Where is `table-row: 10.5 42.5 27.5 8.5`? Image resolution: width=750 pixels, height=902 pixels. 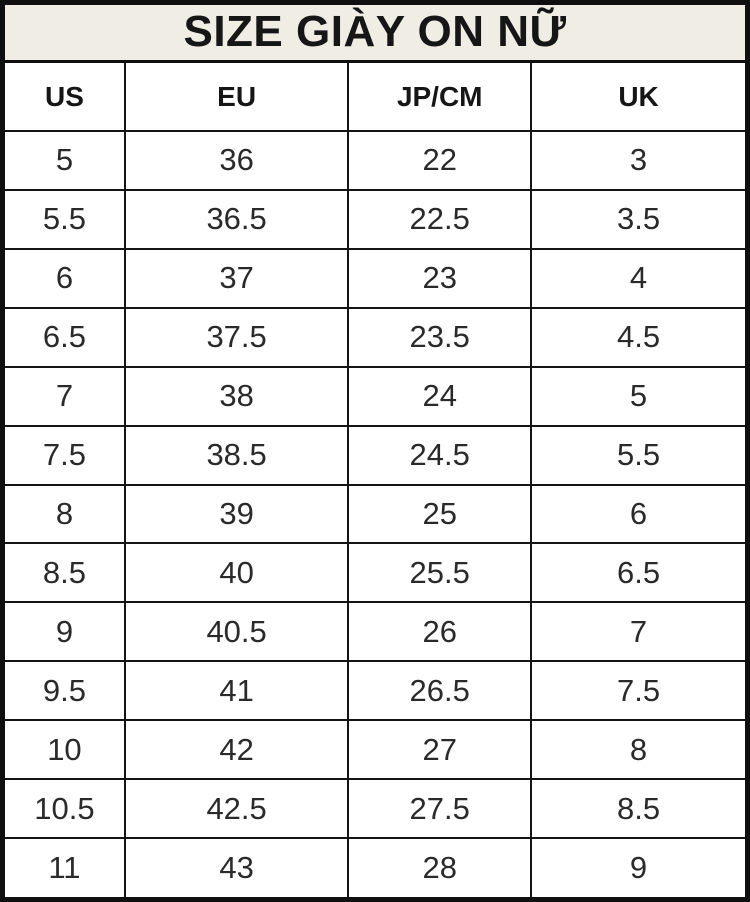 table-row: 10.5 42.5 27.5 8.5 is located at coordinates (375, 809).